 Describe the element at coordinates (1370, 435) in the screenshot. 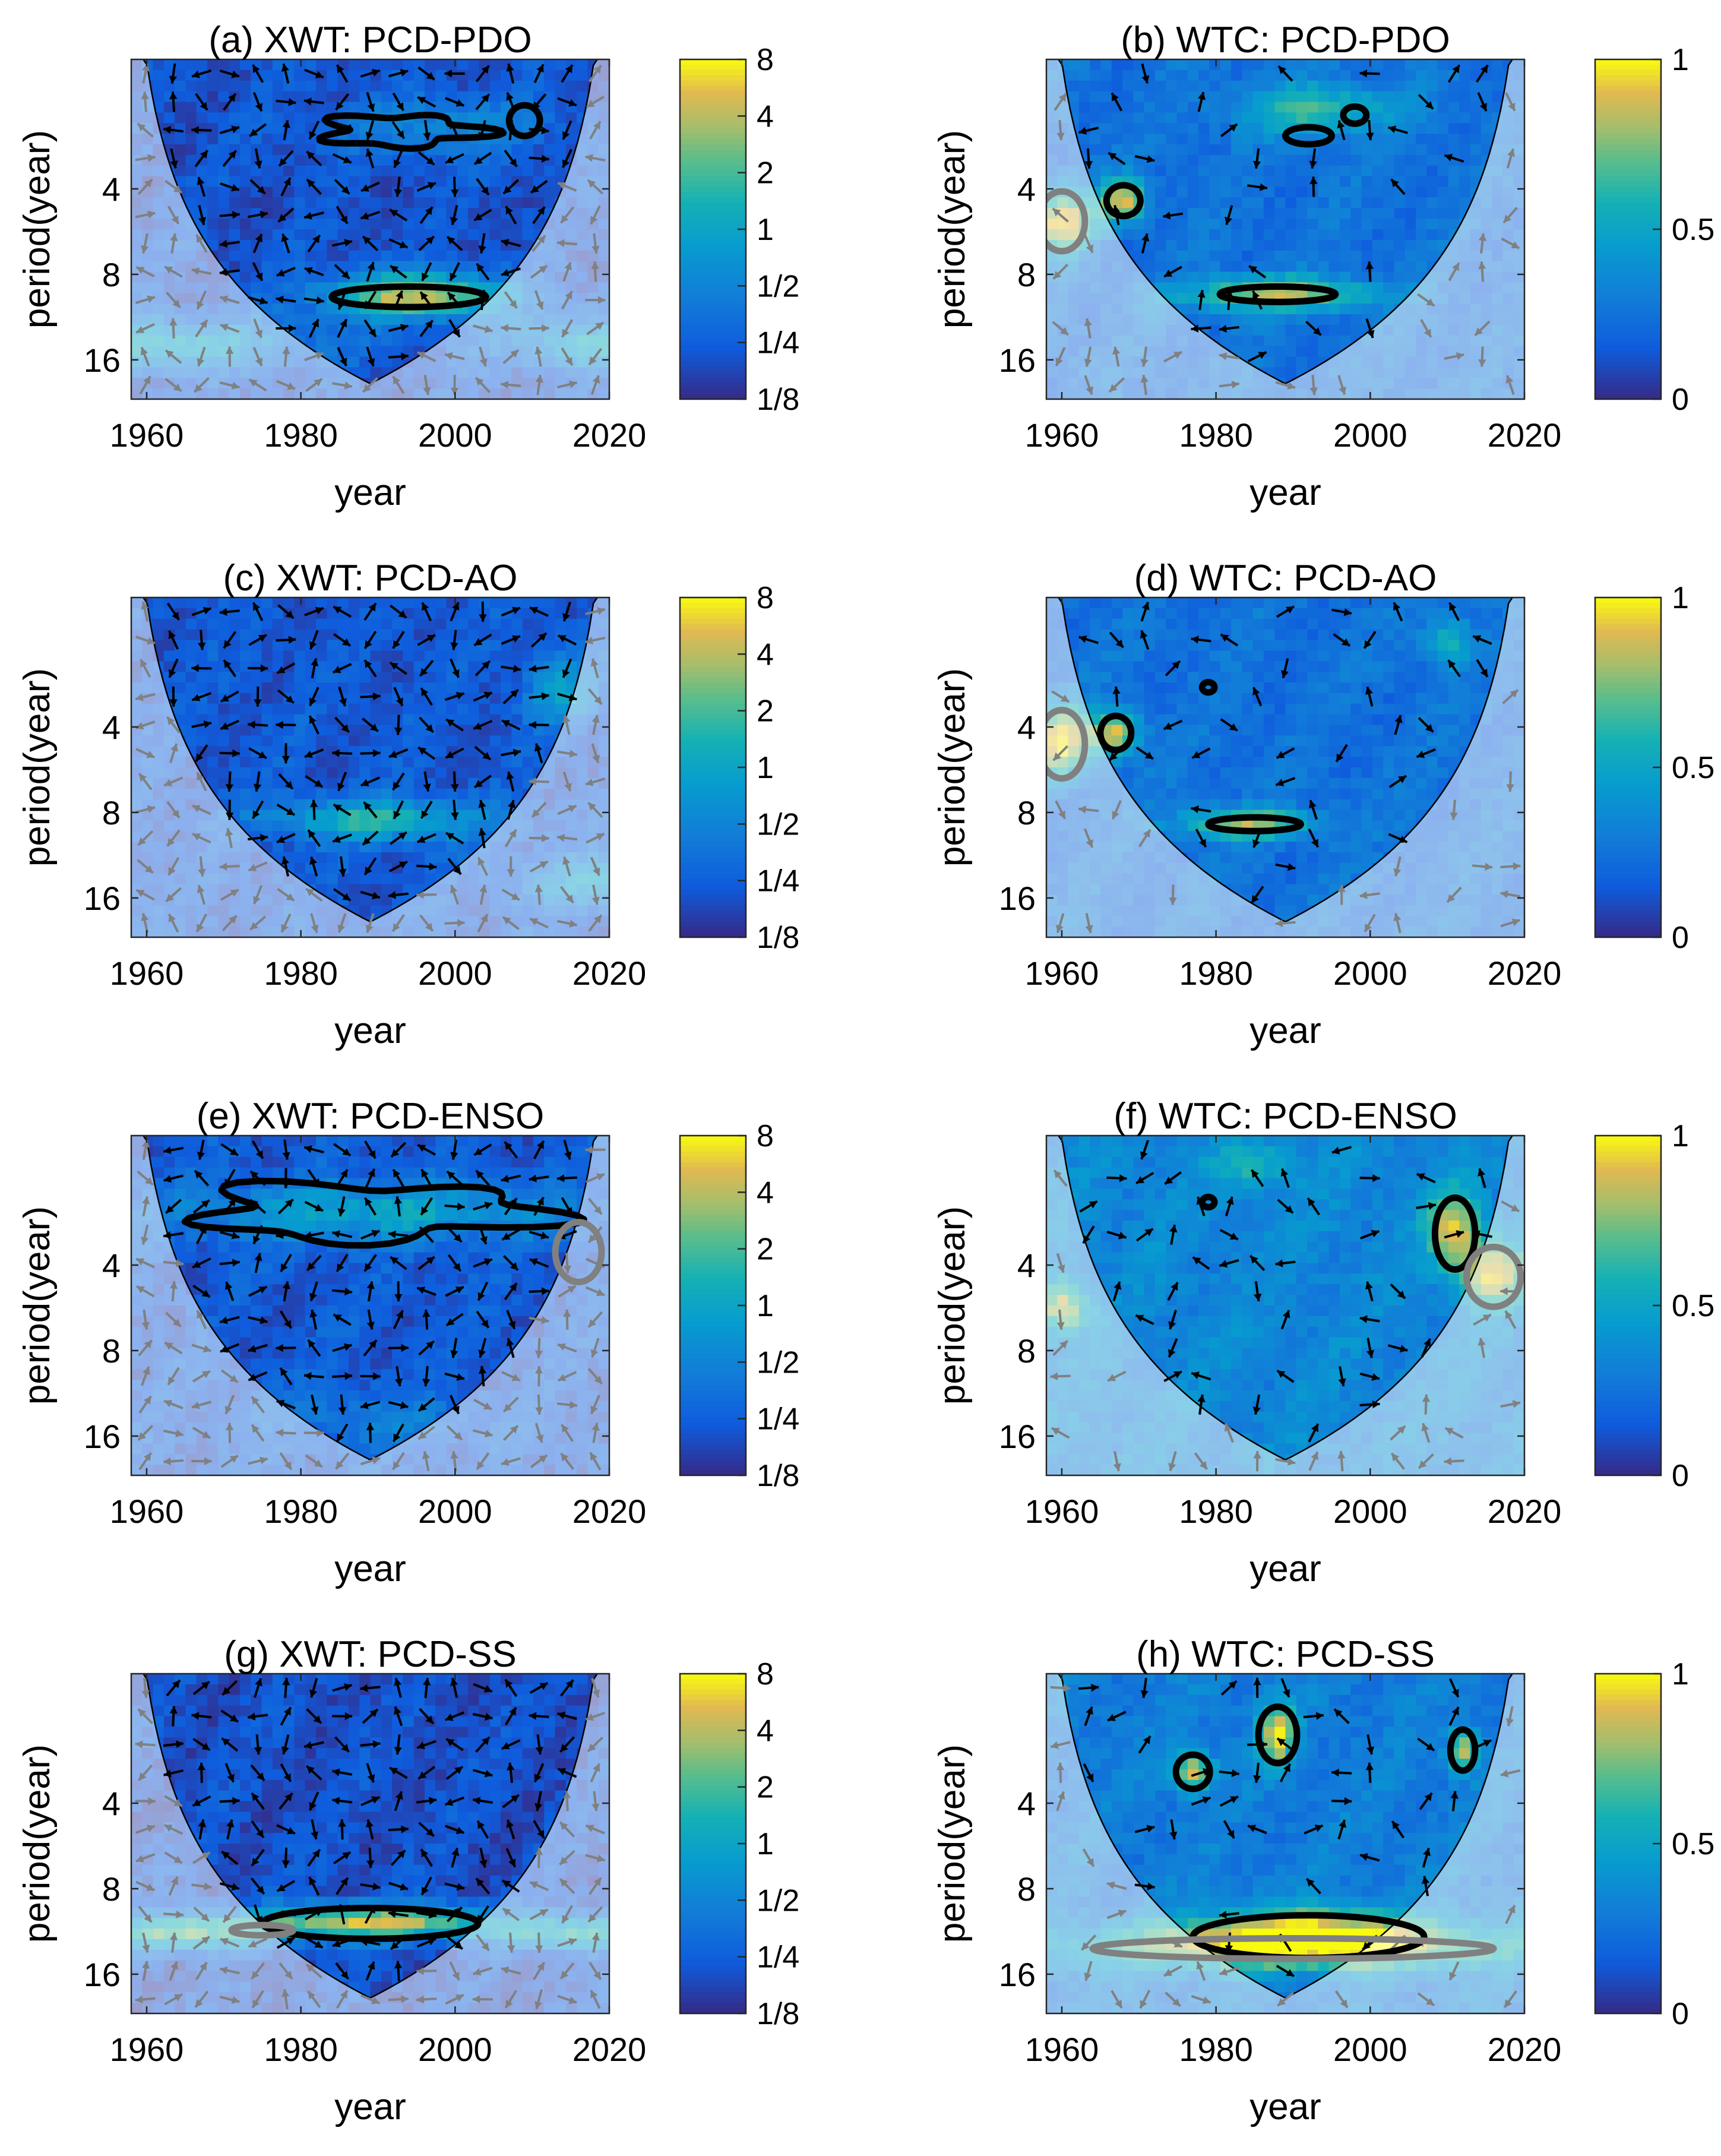

I see `x-tick-label: 2000` at that location.